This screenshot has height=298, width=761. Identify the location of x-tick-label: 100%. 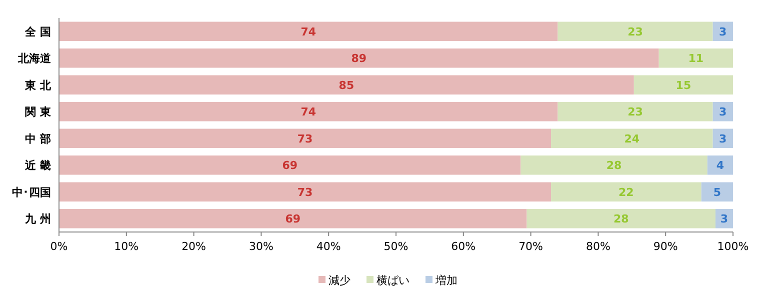
(733, 246).